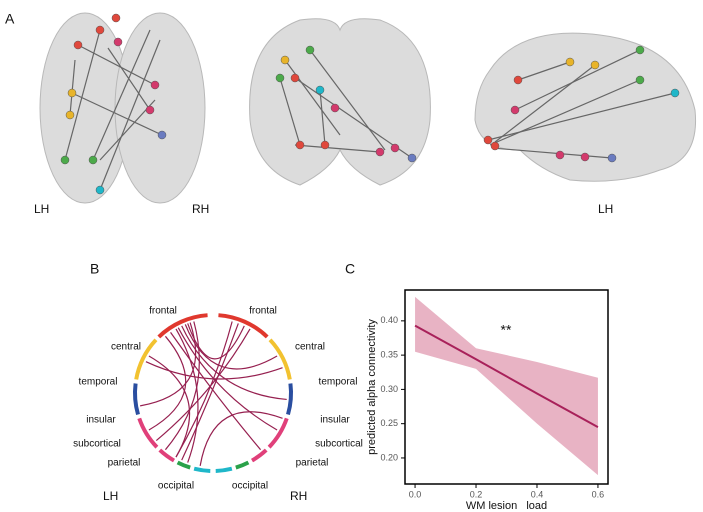 This screenshot has width=703, height=512. I want to click on x-tick-label: 0.4, so click(537, 494).